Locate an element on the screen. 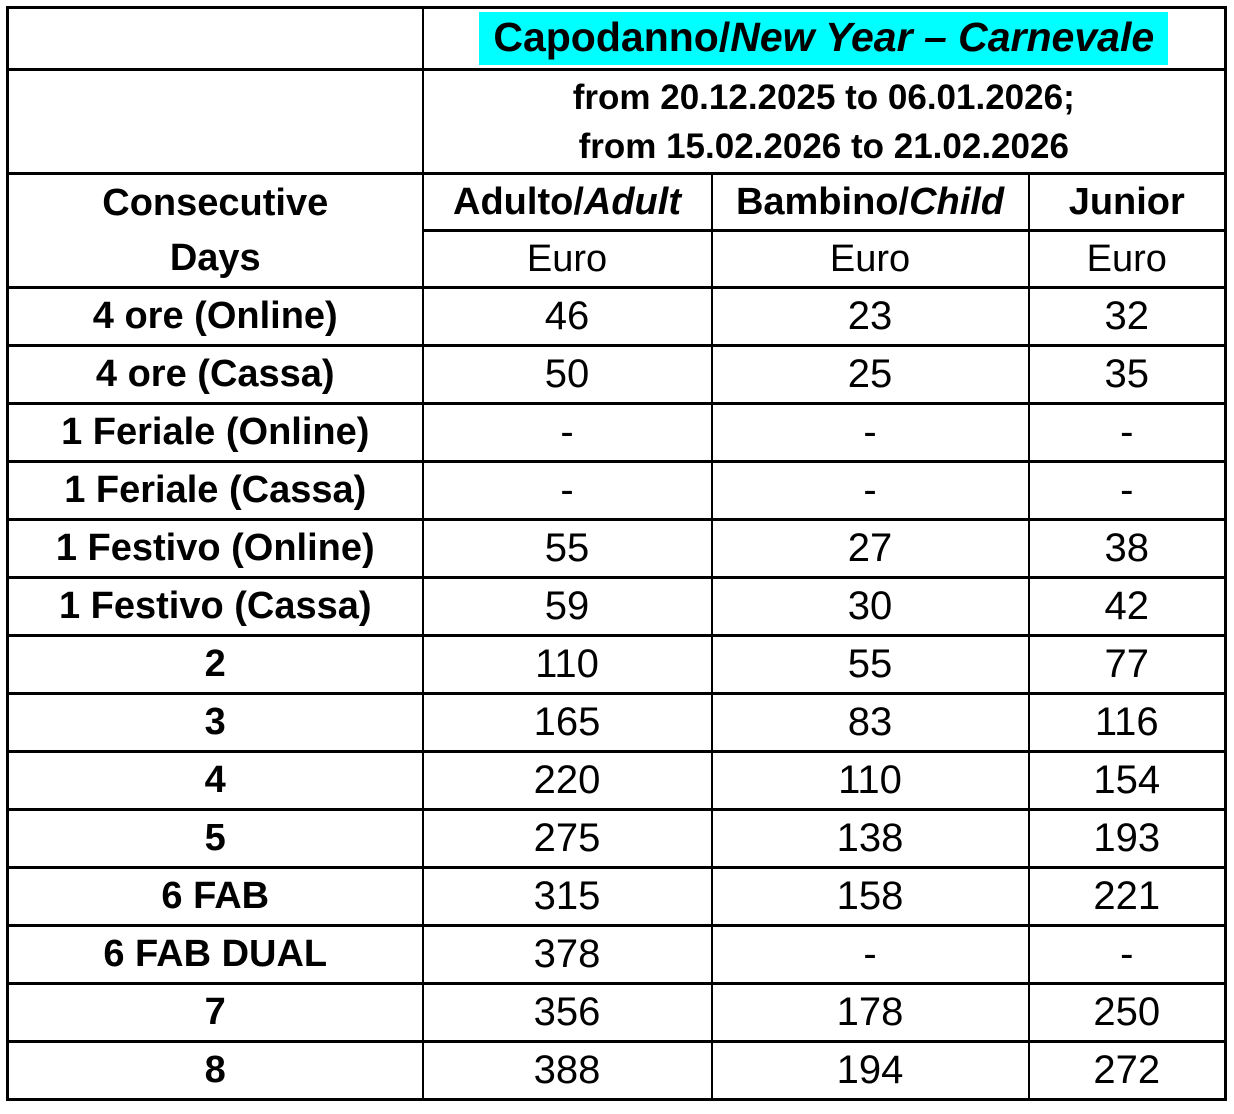 The width and height of the screenshot is (1234, 1114). col-header-child: Bambino/Child is located at coordinates (870, 202).